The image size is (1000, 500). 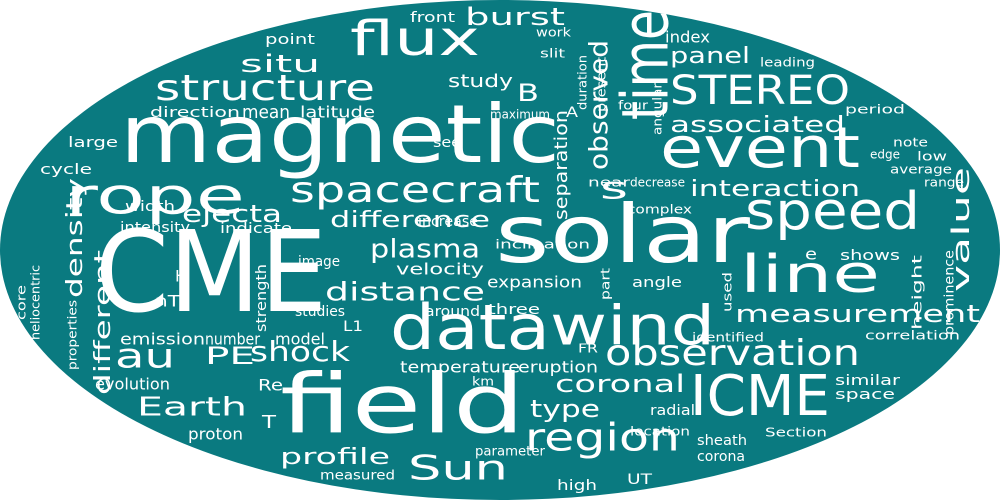 What do you see at coordinates (796, 433) in the screenshot?
I see `word: Section` at bounding box center [796, 433].